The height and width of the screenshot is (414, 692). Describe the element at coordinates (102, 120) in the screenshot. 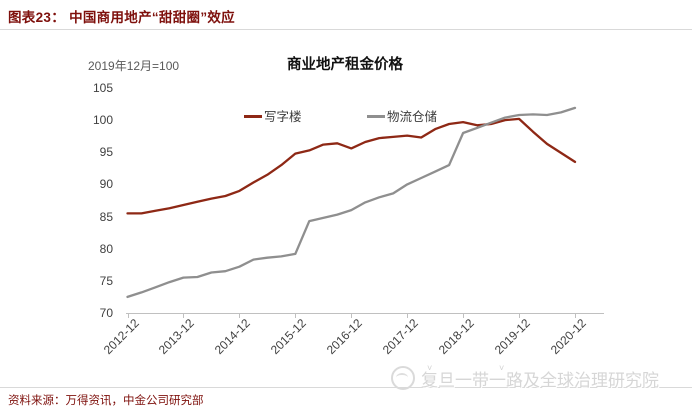

I see `y-axis-tick-label: 100` at that location.